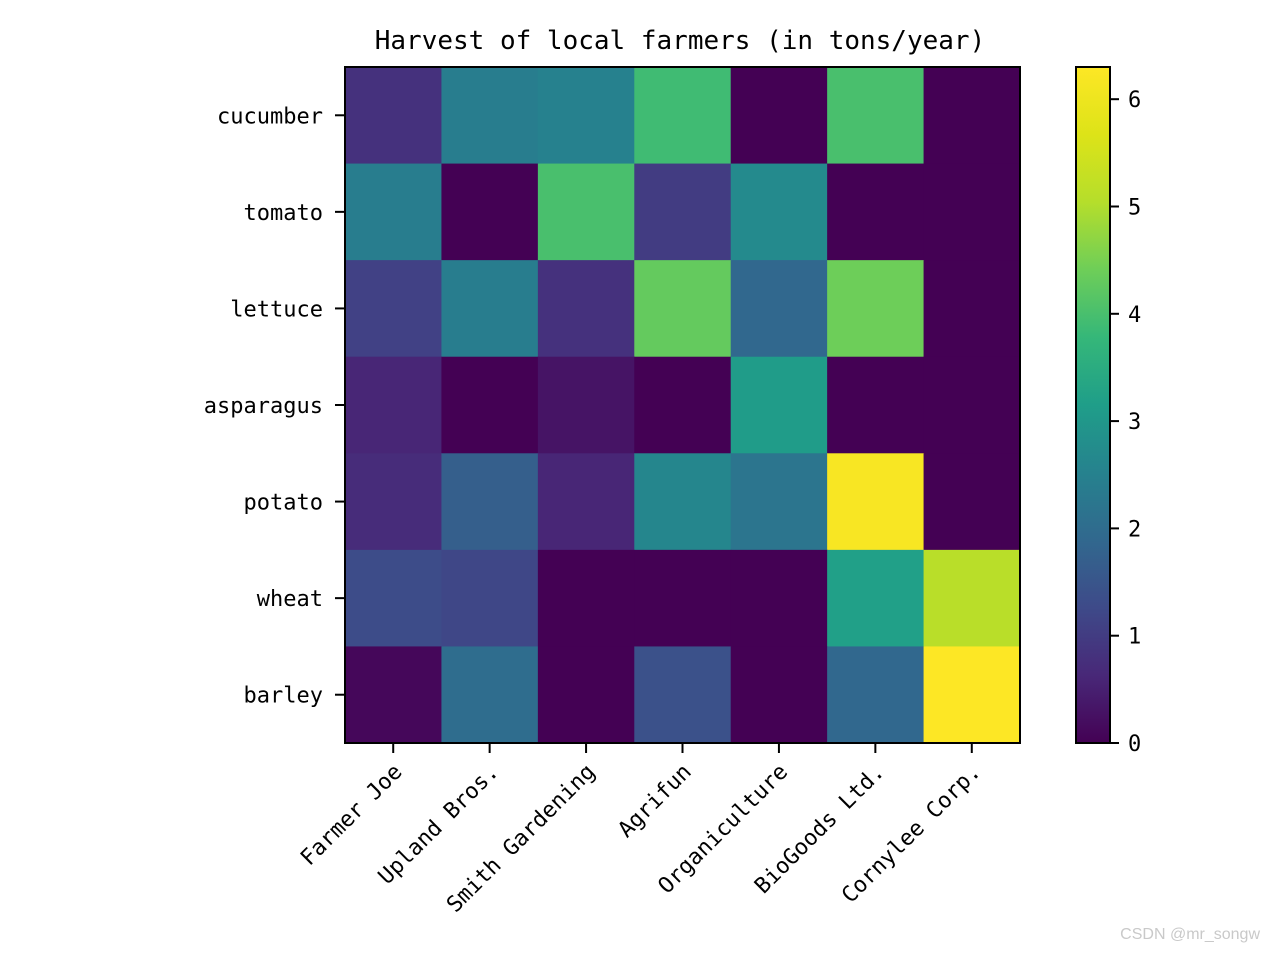 Image resolution: width=1274 pixels, height=957 pixels. I want to click on y-tick-label: barley, so click(283, 696).